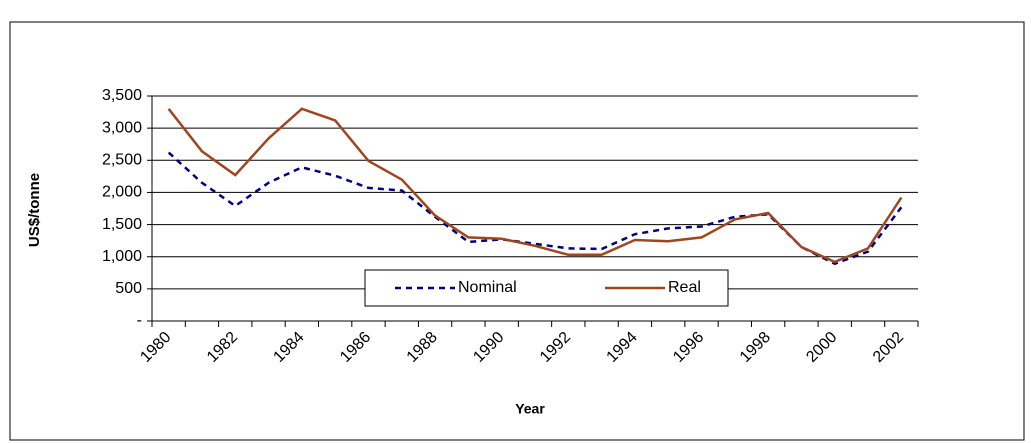  I want to click on y-axis-label: US$/tonne, so click(34, 210).